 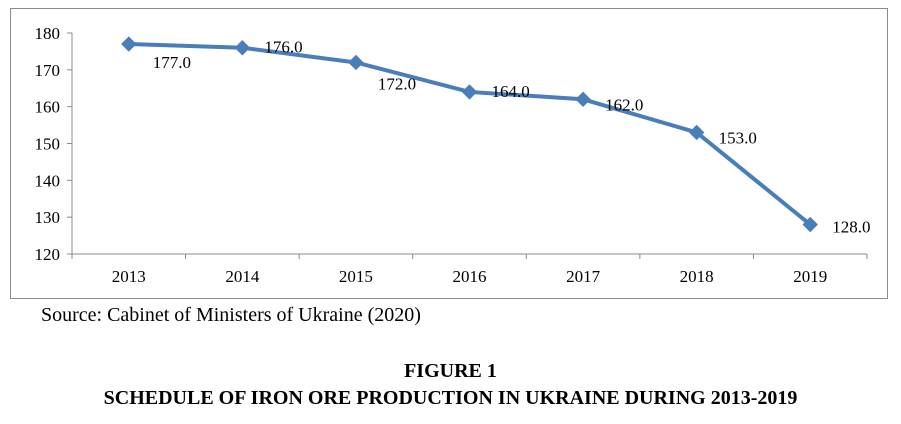 What do you see at coordinates (511, 91) in the screenshot?
I see `data-label: 164.0` at bounding box center [511, 91].